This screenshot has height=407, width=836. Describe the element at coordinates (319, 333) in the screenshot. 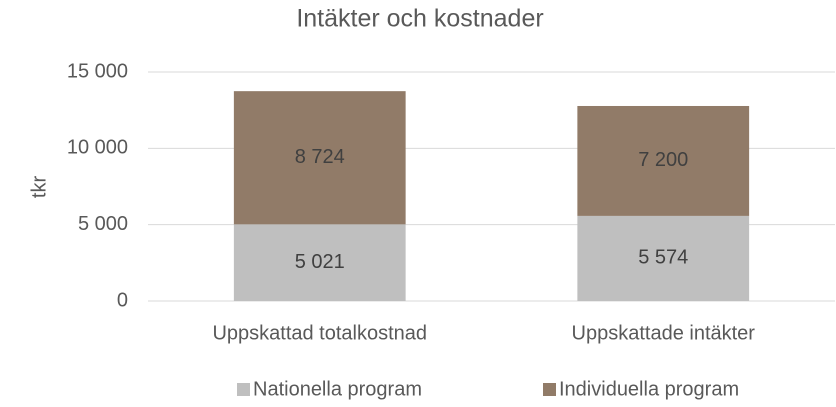

I see `x-tick-label: Uppskattad totalkostnad` at that location.